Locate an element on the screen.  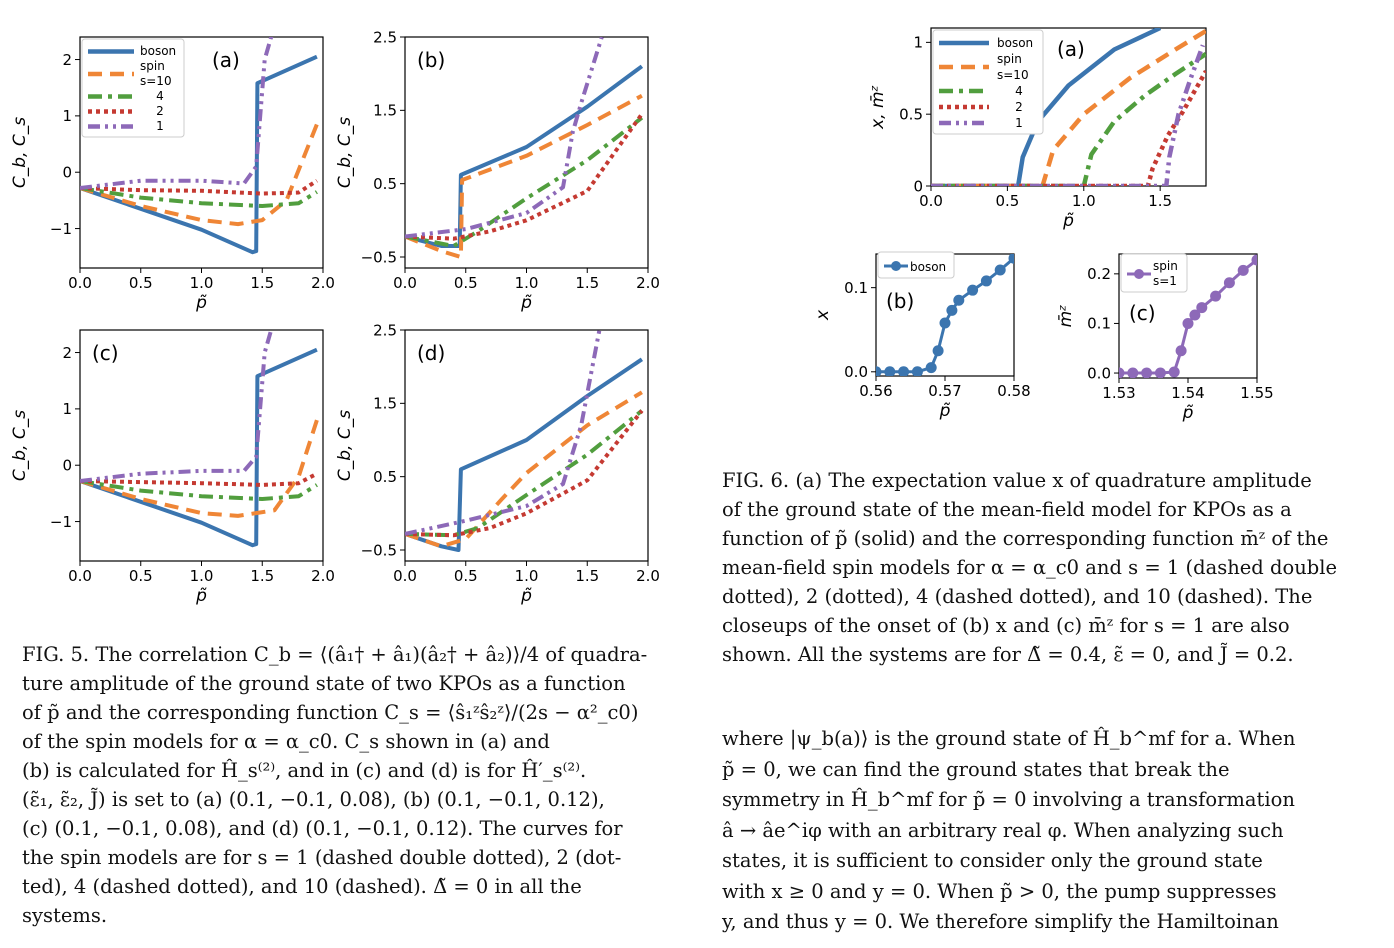
legend-box is located at coordinates (988, 82).